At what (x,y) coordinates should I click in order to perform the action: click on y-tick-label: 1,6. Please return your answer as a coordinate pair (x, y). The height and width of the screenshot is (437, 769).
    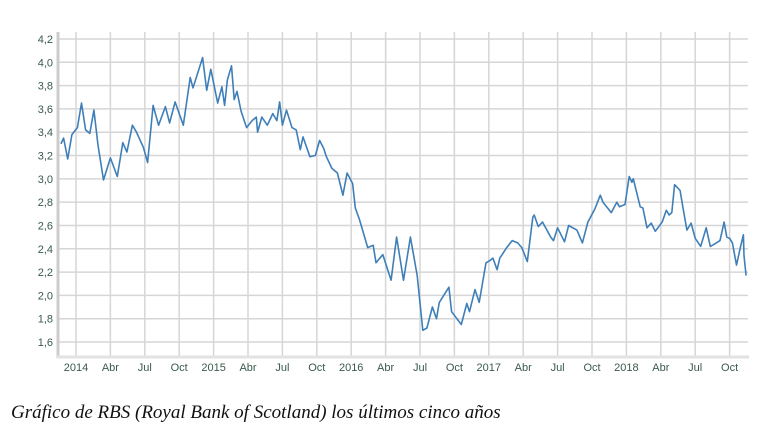
    Looking at the image, I should click on (45, 343).